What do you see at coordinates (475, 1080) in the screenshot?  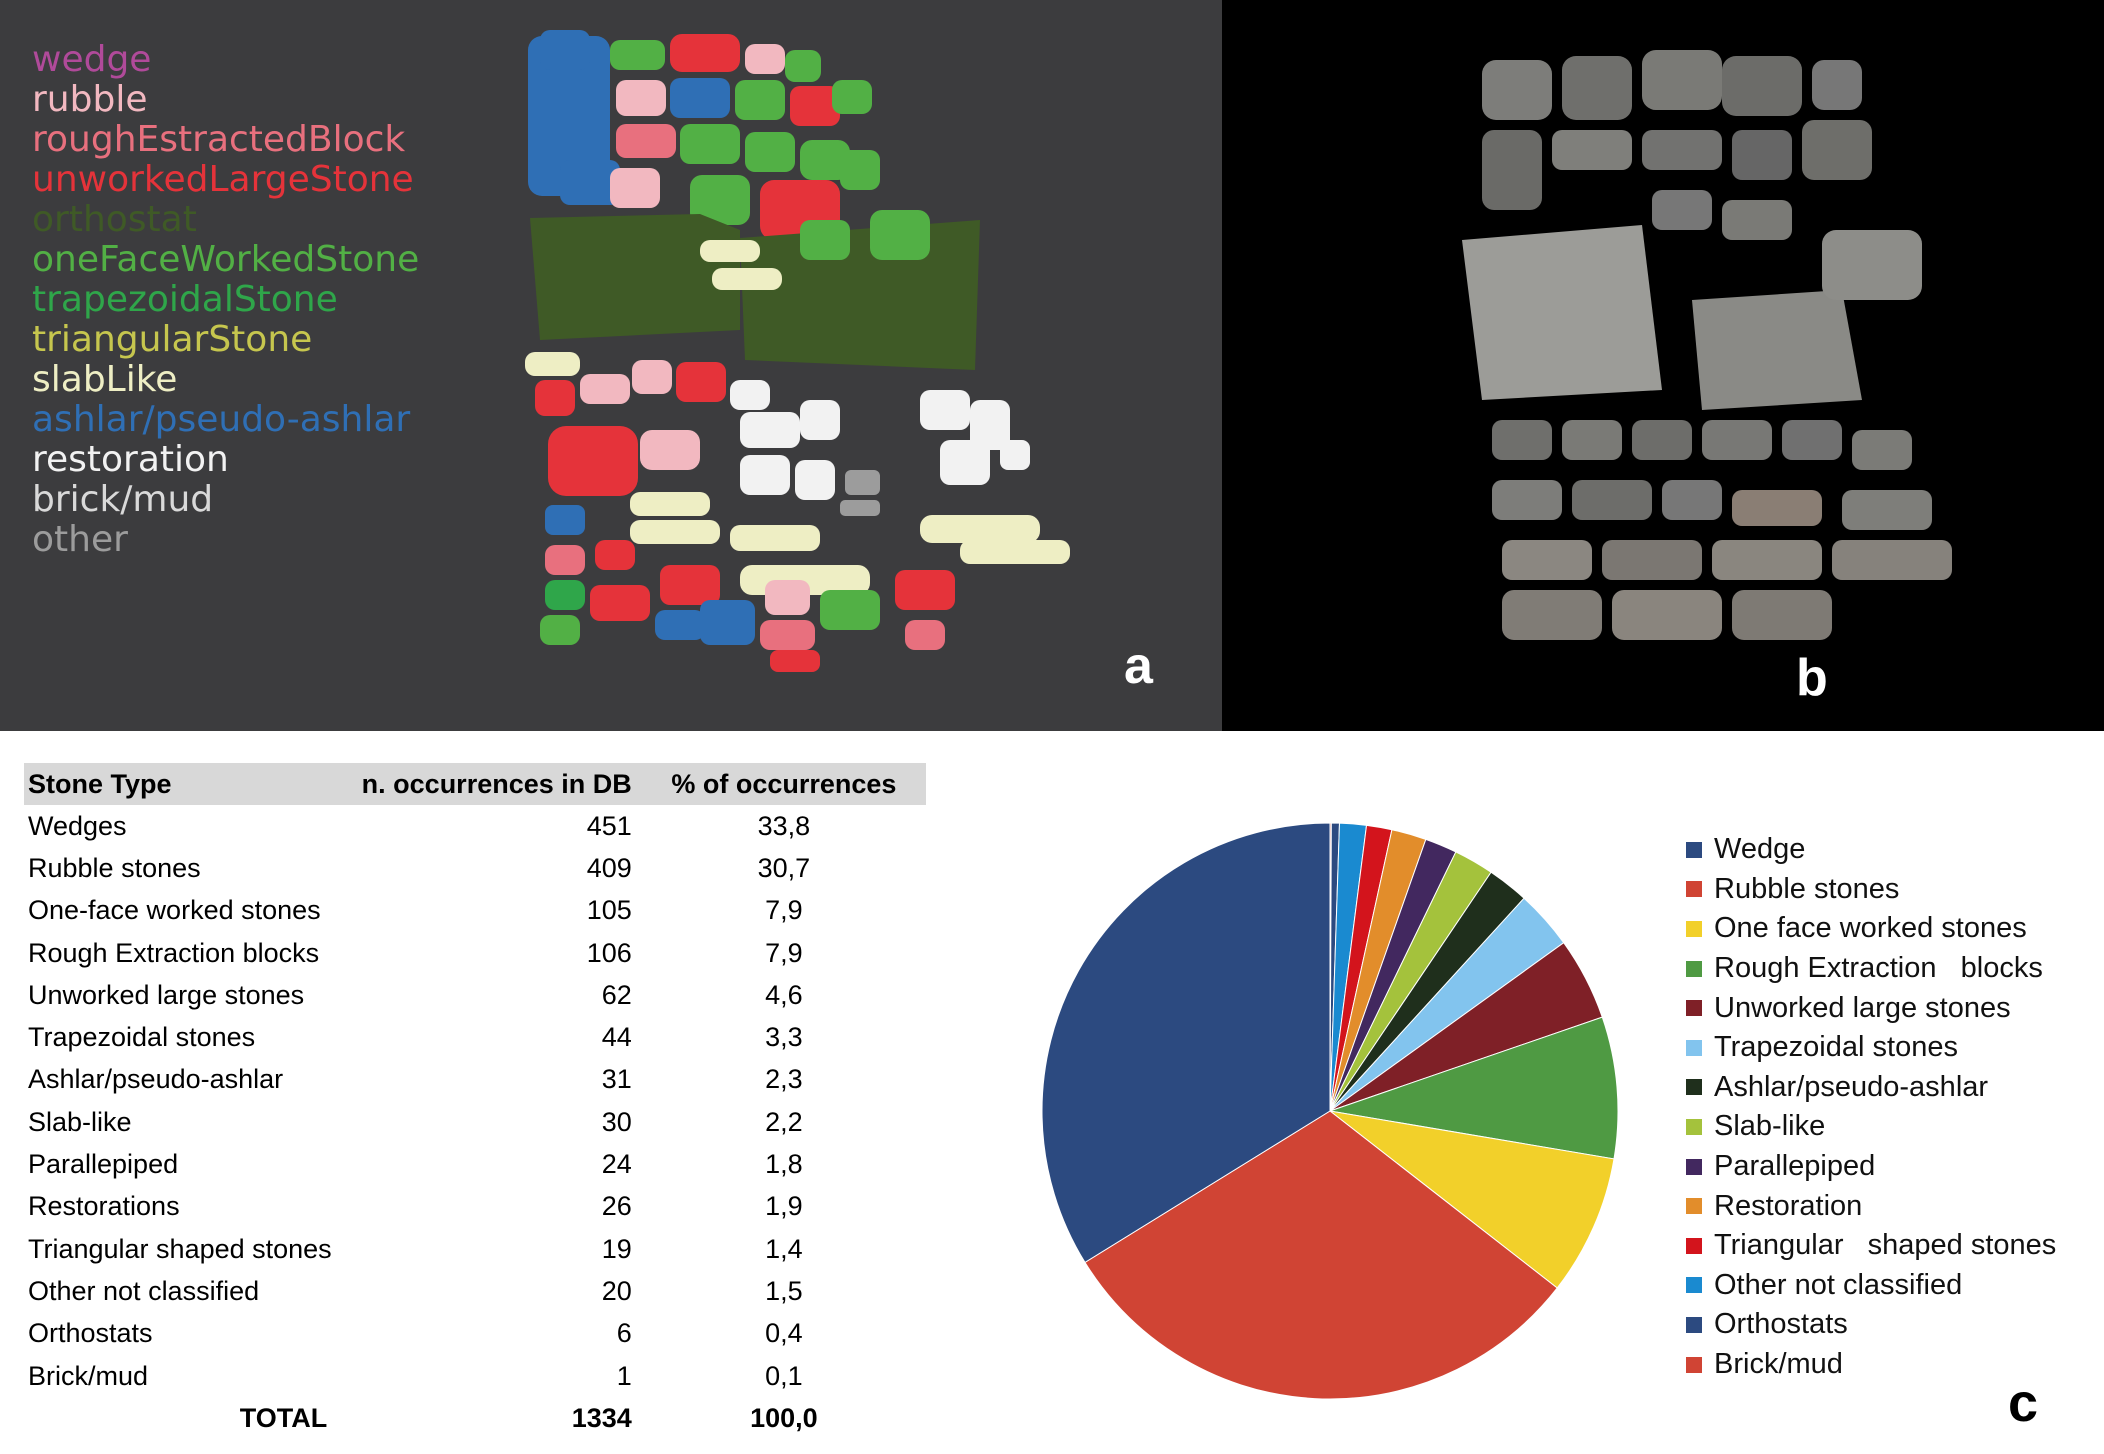 I see `table-row: Ashlar/pseudo-ashlar 31 2,3` at bounding box center [475, 1080].